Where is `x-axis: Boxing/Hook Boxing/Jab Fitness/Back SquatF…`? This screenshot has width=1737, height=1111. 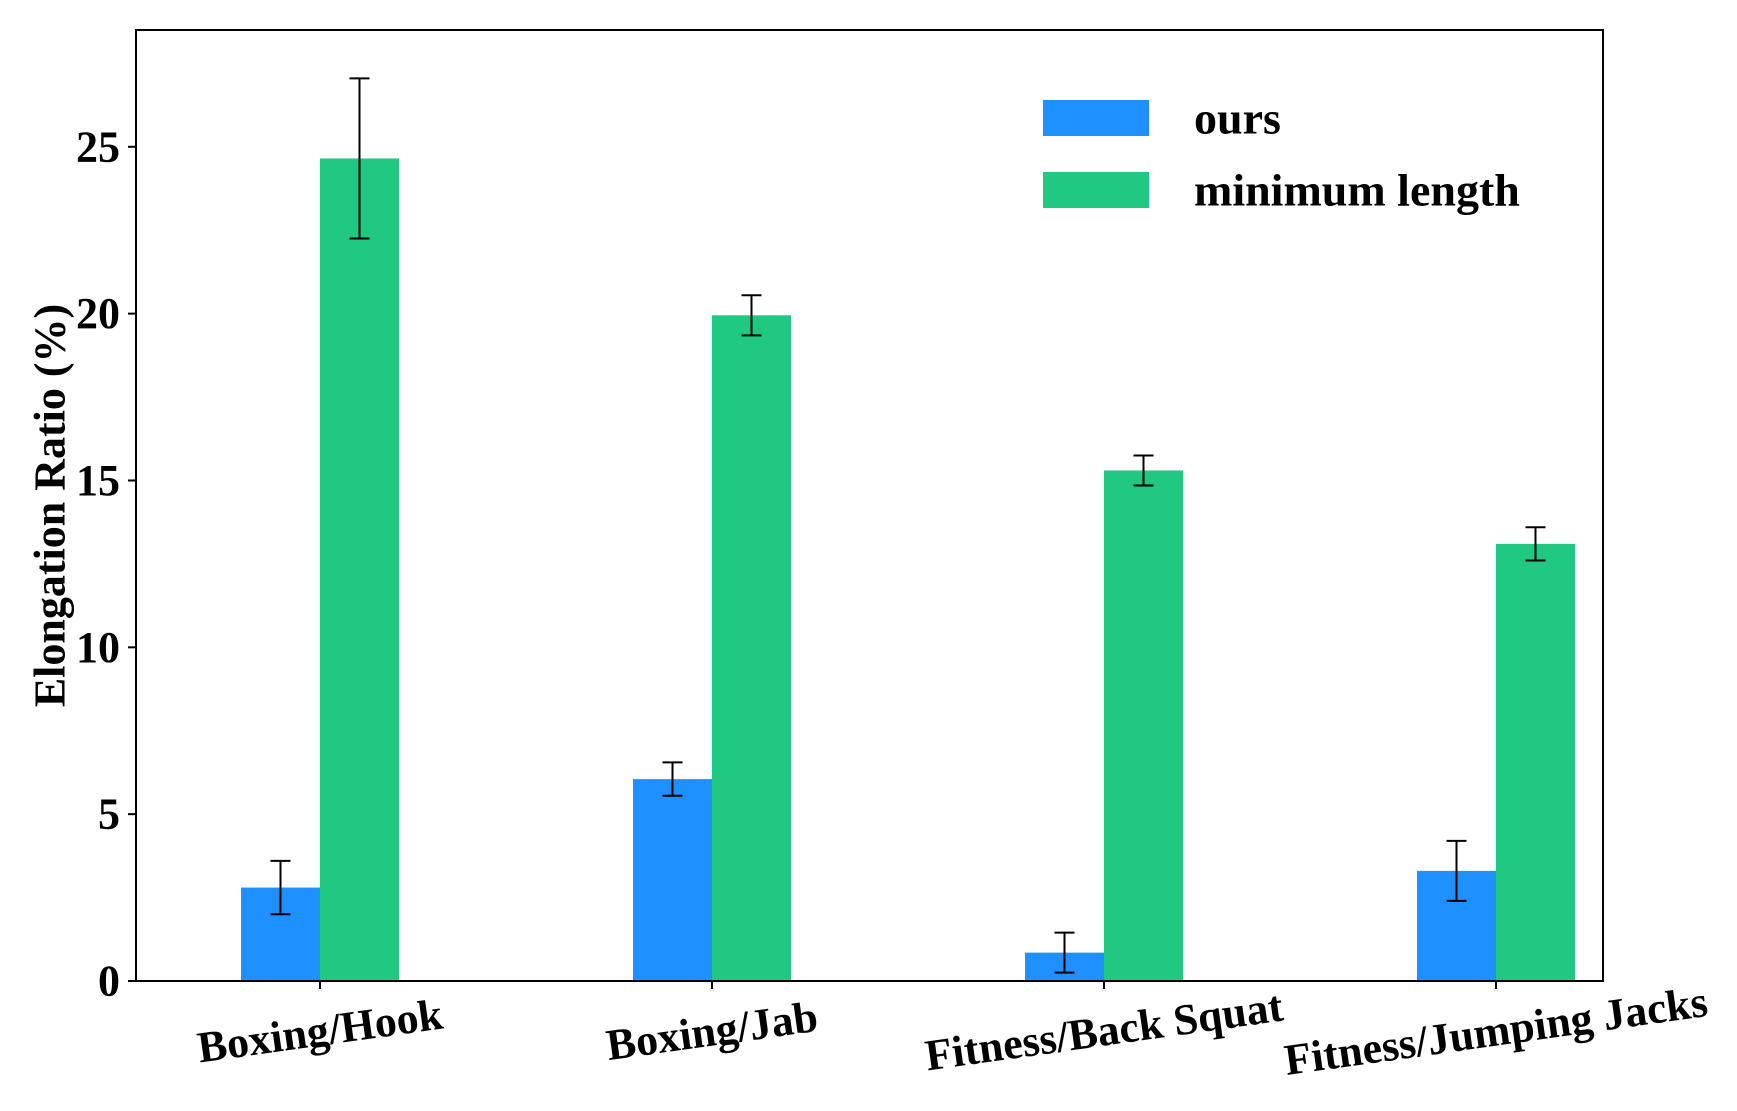
x-axis: Boxing/Hook Boxing/Jab Fitness/Back SquatF… is located at coordinates (952, 1031).